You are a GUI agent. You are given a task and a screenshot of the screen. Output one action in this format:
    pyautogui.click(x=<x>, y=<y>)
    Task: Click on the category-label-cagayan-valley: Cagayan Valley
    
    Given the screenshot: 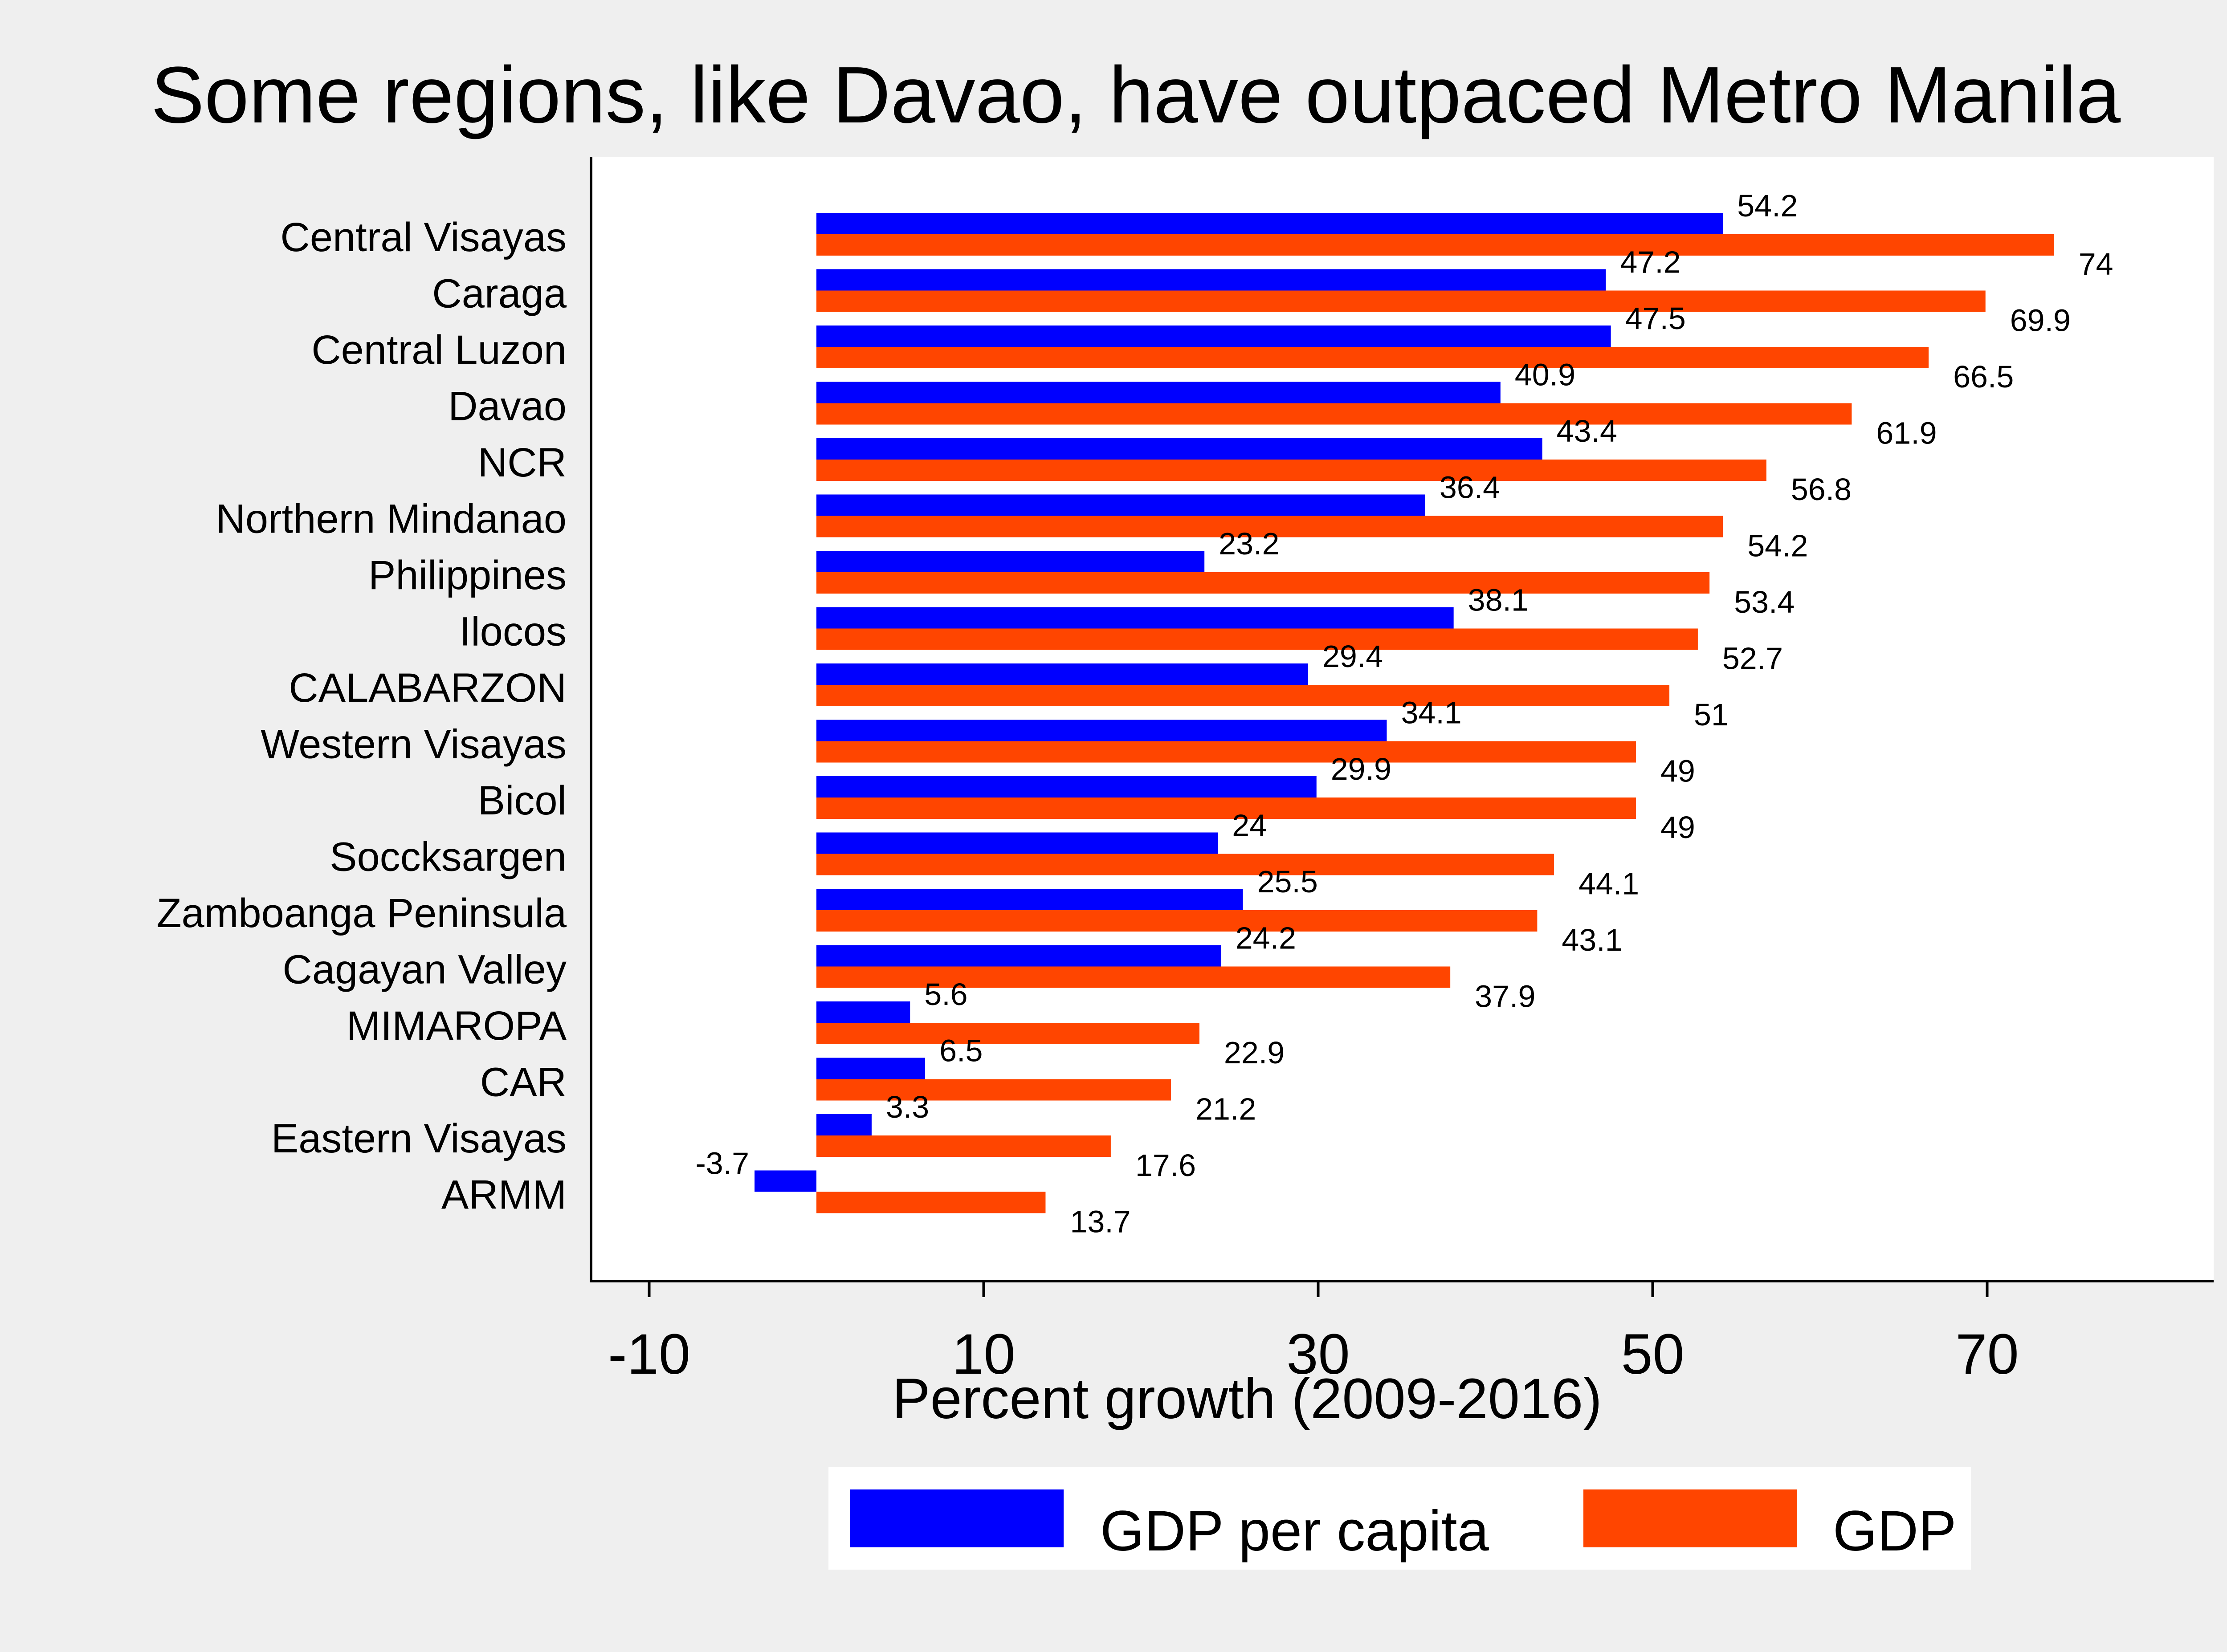 What is the action you would take?
    pyautogui.click(x=424, y=970)
    